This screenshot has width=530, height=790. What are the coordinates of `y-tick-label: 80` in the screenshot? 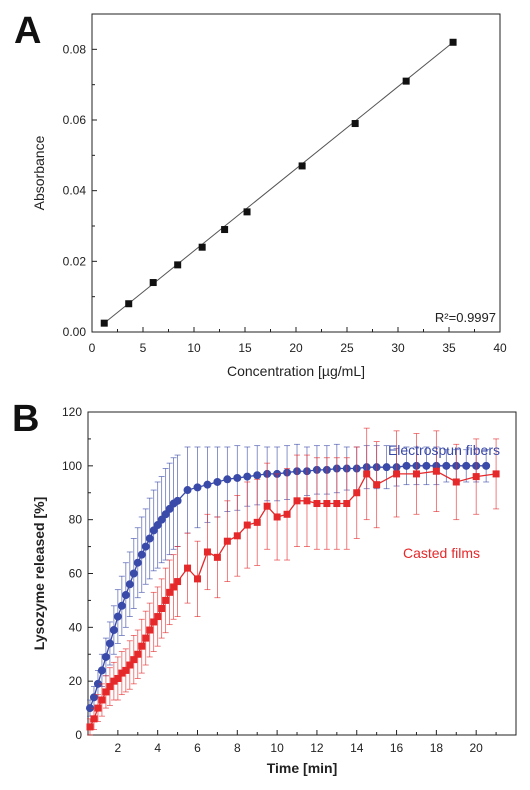 It's located at (76, 520).